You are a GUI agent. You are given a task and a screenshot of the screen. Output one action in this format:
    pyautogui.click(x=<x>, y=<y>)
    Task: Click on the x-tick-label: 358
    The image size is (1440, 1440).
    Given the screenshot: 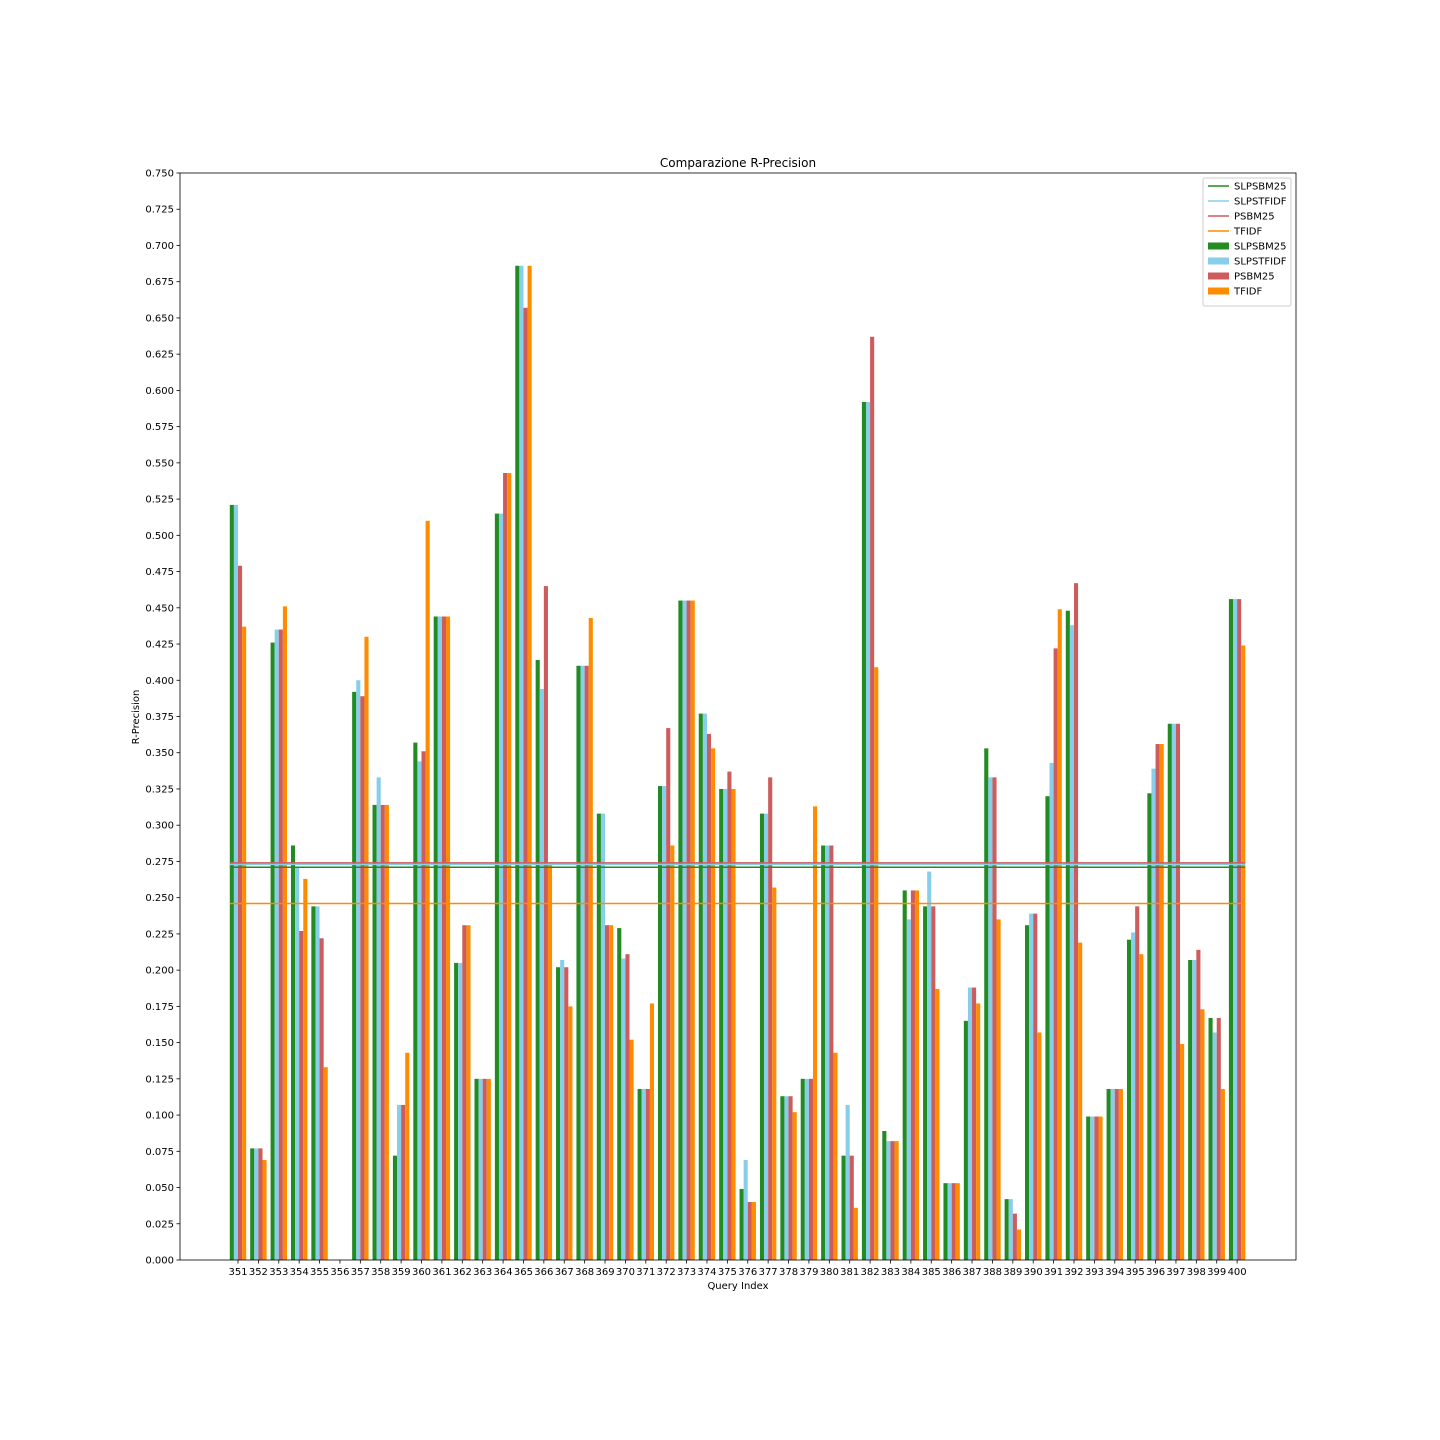 What is the action you would take?
    pyautogui.click(x=380, y=1272)
    